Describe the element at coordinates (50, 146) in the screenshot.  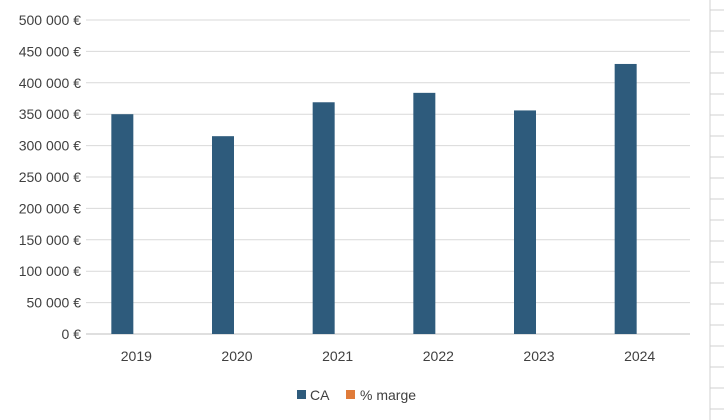
I see `y-tick-label: 300 000 €` at that location.